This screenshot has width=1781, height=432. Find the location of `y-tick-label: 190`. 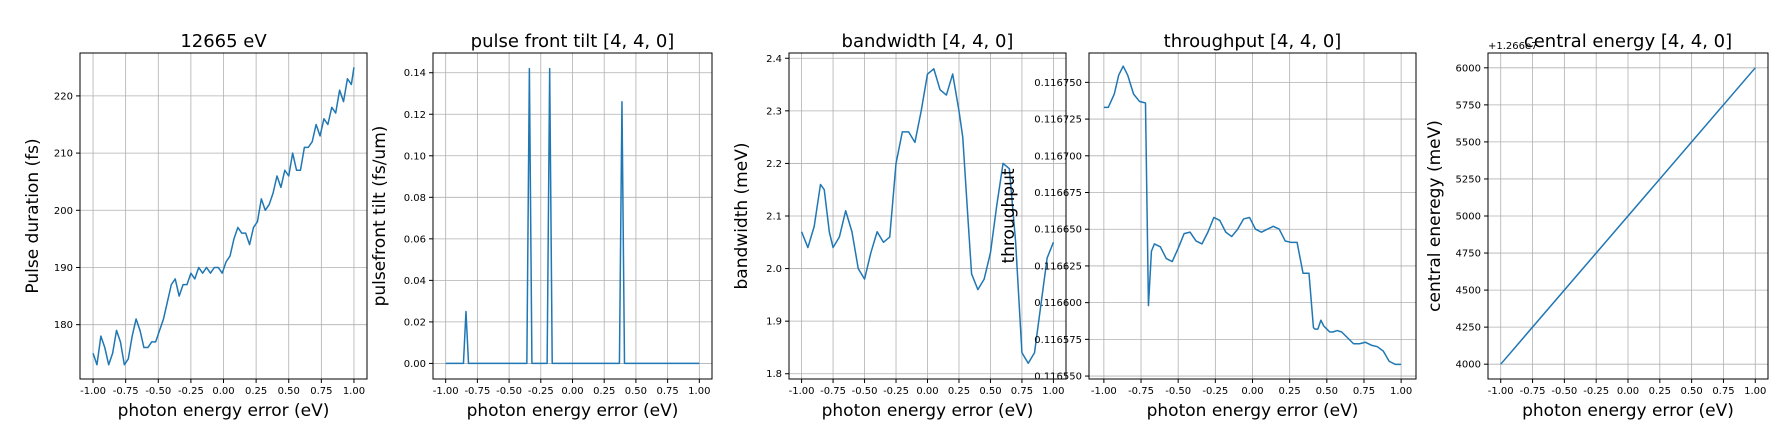

y-tick-label: 190 is located at coordinates (63, 268).